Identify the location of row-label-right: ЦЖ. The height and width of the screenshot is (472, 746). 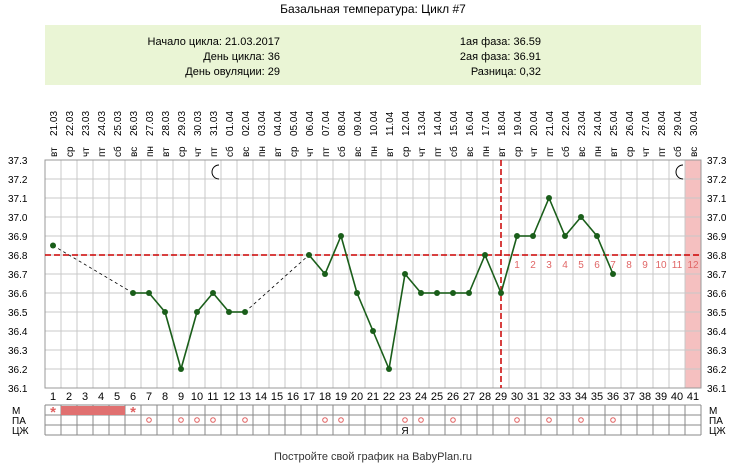
(717, 431).